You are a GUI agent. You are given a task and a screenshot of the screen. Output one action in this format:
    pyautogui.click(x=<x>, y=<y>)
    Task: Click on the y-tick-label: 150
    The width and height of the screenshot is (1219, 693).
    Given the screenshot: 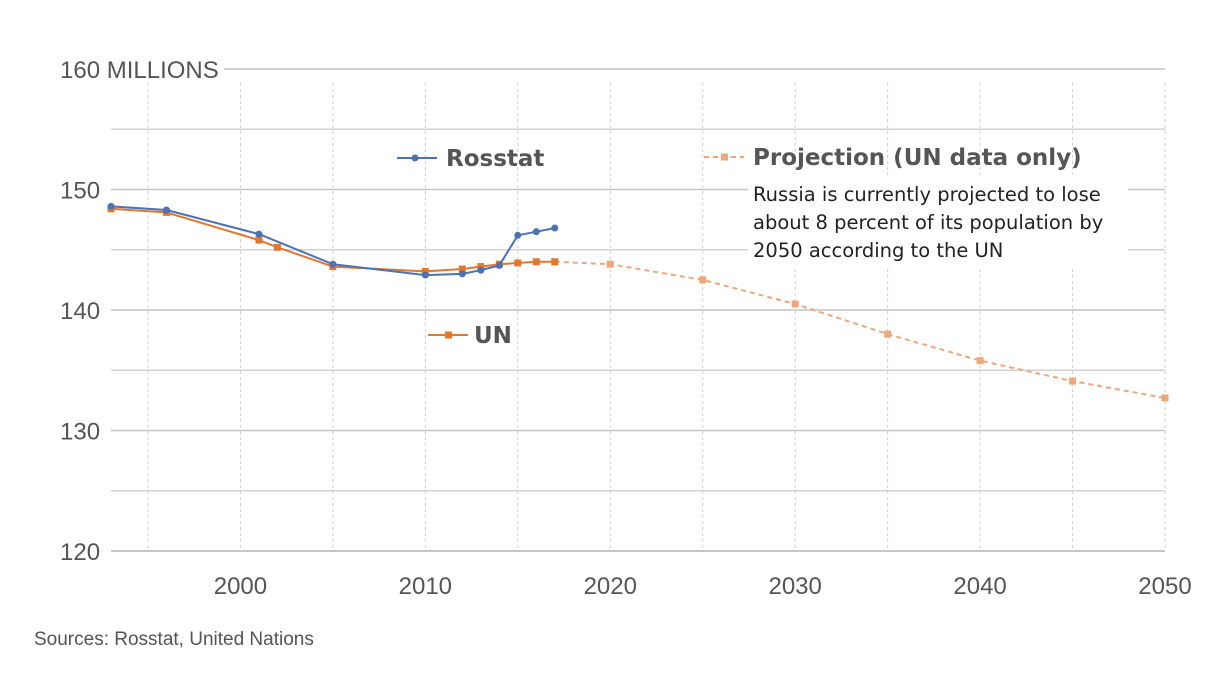 What is the action you would take?
    pyautogui.click(x=80, y=191)
    